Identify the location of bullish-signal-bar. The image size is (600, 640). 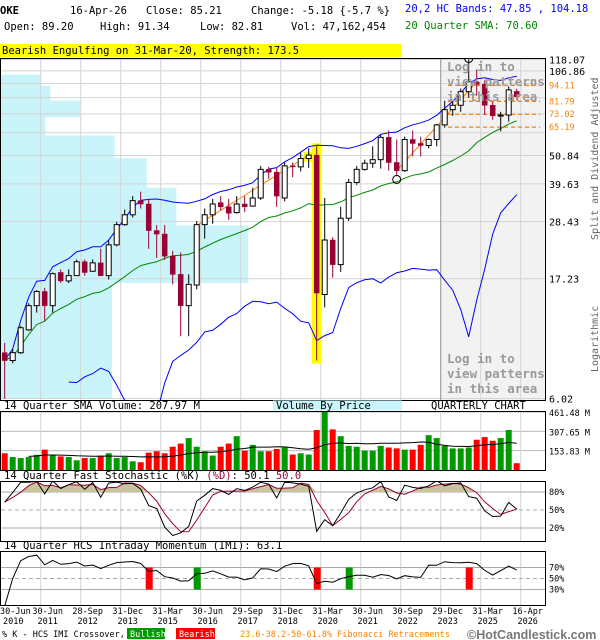
(197, 578).